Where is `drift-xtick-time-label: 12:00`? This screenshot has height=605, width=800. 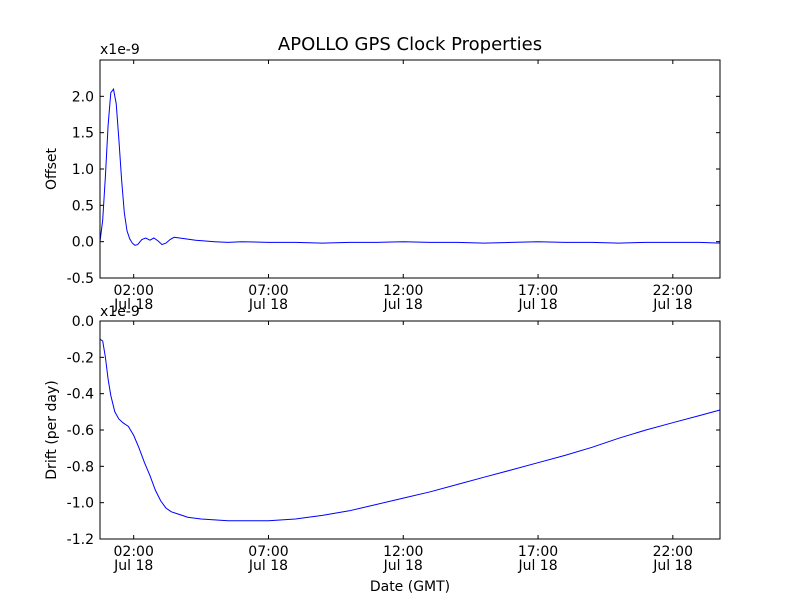
drift-xtick-time-label: 12:00 is located at coordinates (403, 552).